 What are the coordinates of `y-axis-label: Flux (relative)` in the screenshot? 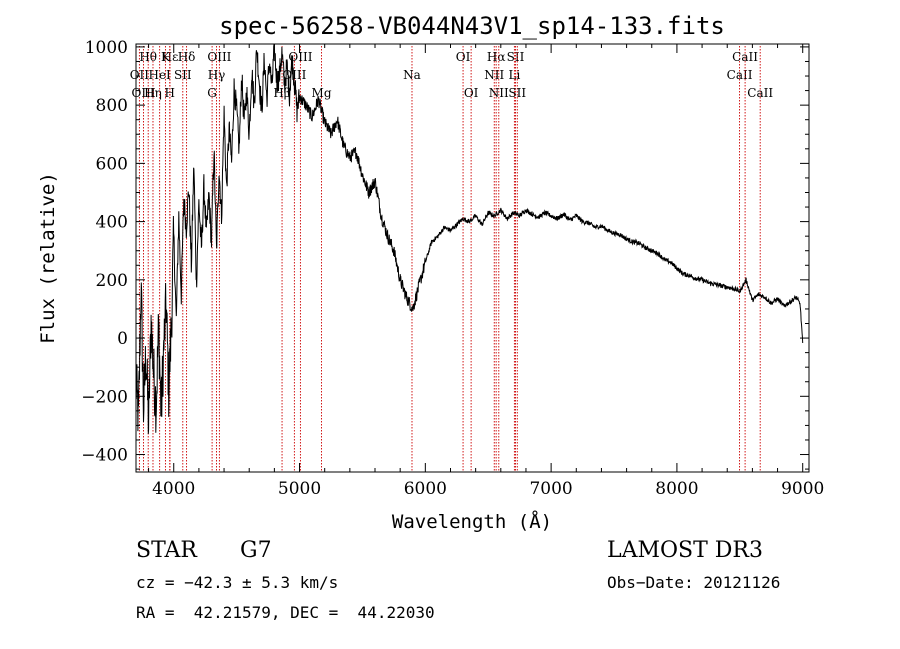 It's located at (48, 258).